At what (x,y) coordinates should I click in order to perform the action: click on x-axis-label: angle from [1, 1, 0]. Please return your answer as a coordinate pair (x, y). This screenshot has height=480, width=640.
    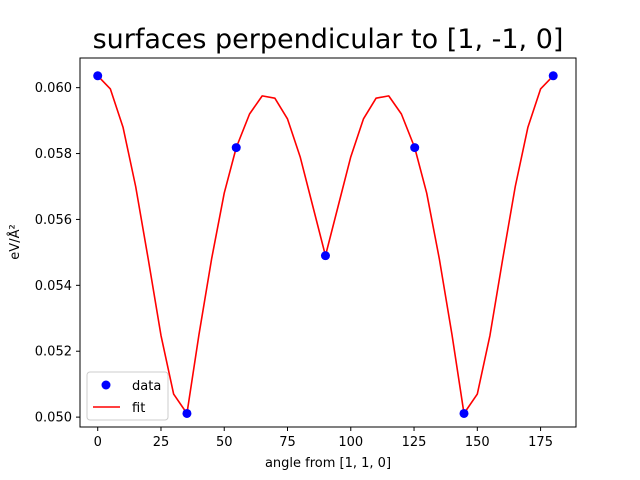
    Looking at the image, I should click on (328, 463).